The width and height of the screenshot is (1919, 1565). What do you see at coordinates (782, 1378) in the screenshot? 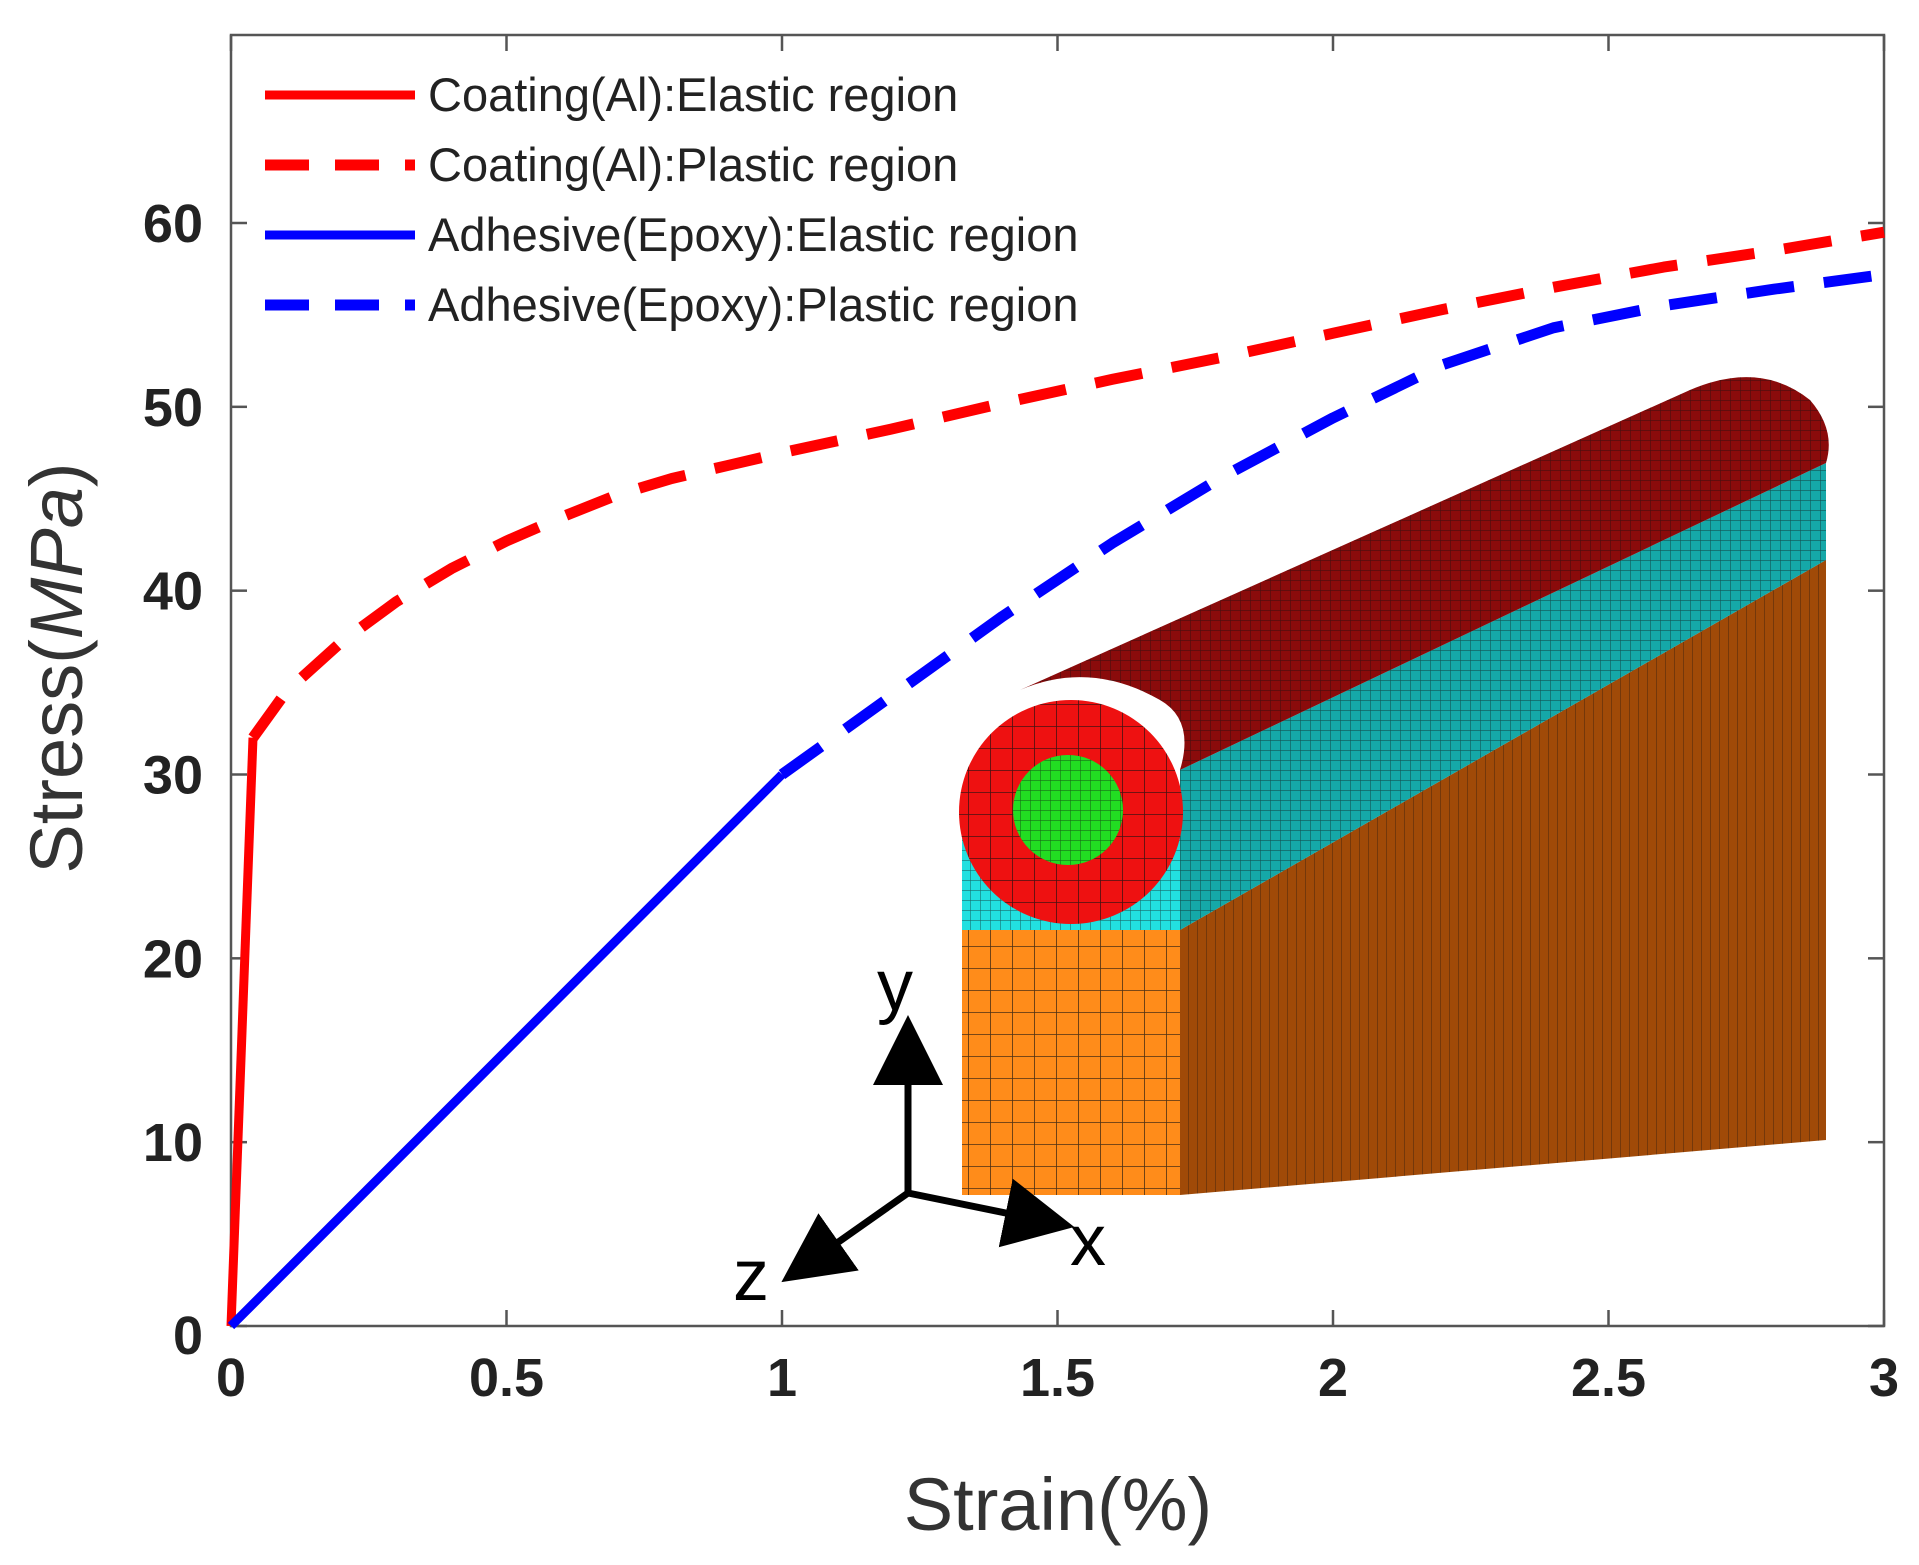
I see `x-tick-label: 1` at bounding box center [782, 1378].